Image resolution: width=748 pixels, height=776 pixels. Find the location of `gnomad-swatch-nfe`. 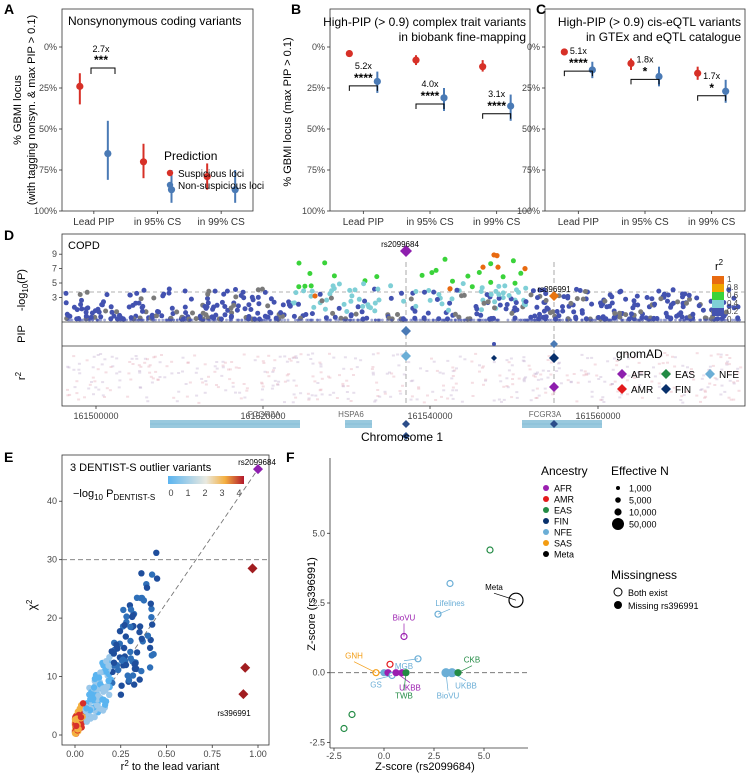

gnomad-swatch-nfe is located at coordinates (710, 374).